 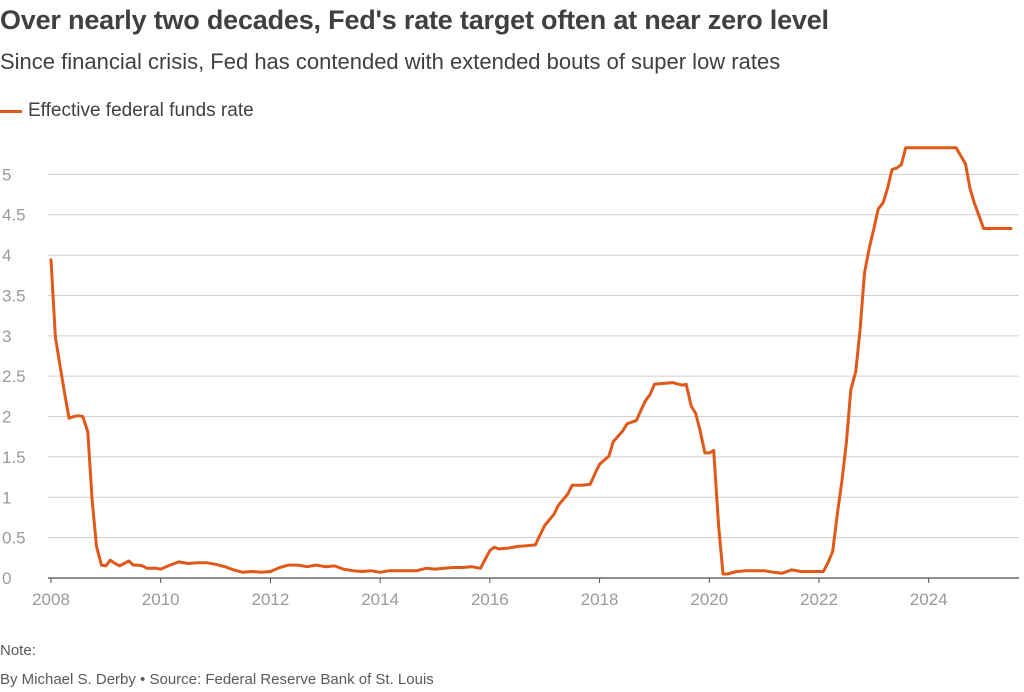 I want to click on legend-label: Effective federal funds rate, so click(x=141, y=110).